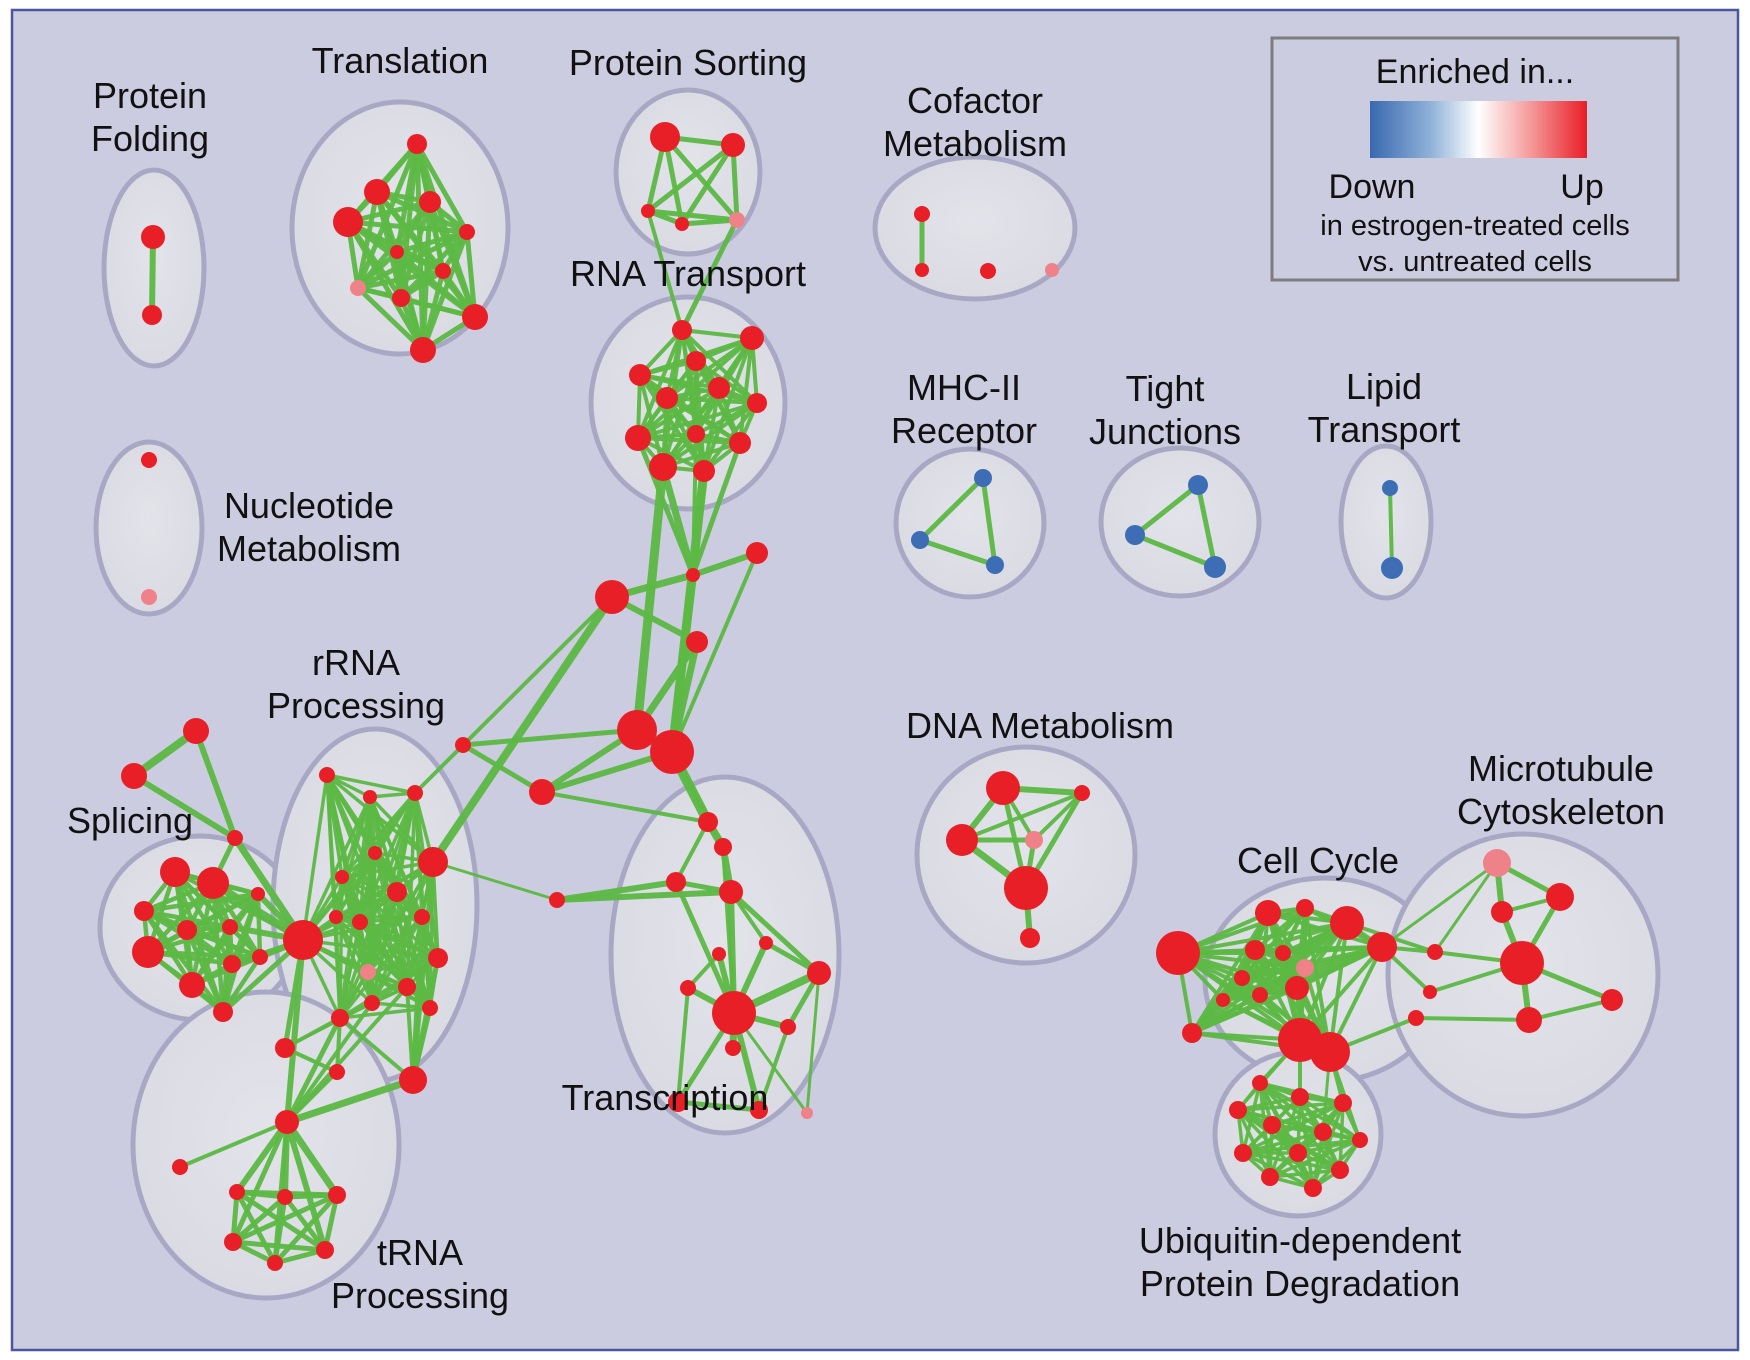  What do you see at coordinates (1561, 790) in the screenshot?
I see `cluster-label-microtubule-cytoskeleton: Microtubule Cytoskeleton` at bounding box center [1561, 790].